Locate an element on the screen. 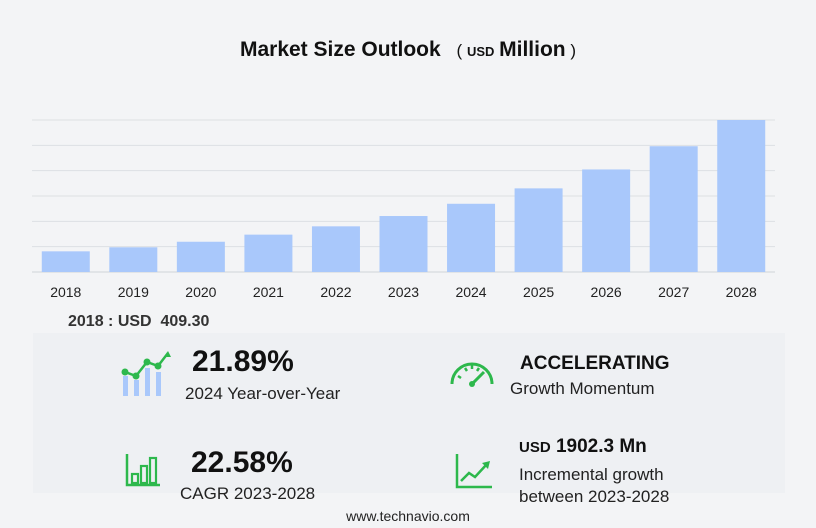  chart-title: Market Size Outlook ( USD Million ) is located at coordinates (408, 50).